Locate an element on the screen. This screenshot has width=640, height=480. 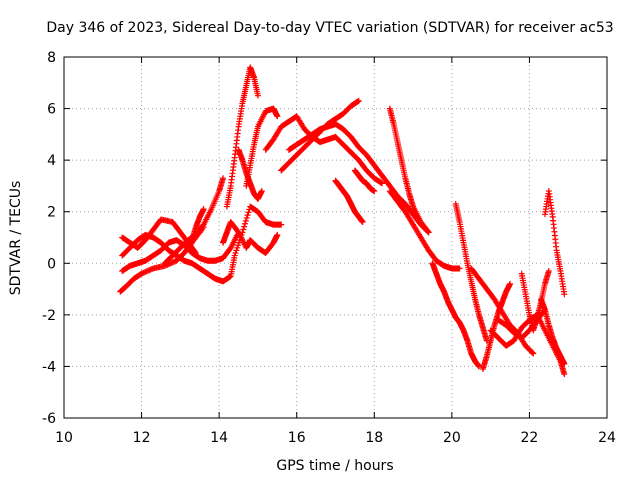
y-axis-label: SDTVAR / TECUs is located at coordinates (16, 238).